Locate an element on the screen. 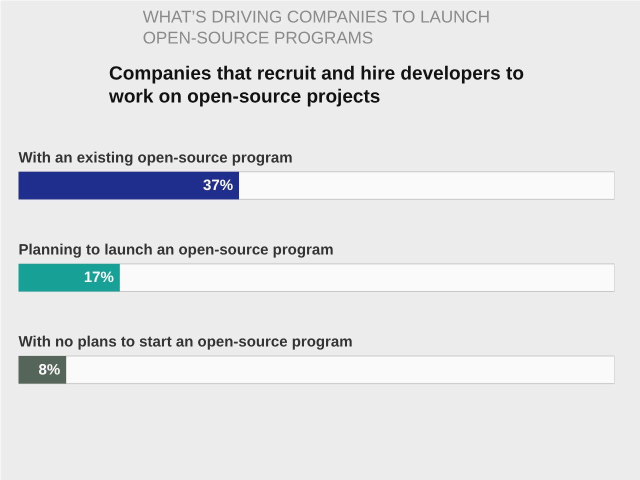 The height and width of the screenshot is (480, 640). y-tick-label: Planning to launch an open-source program is located at coordinates (176, 250).